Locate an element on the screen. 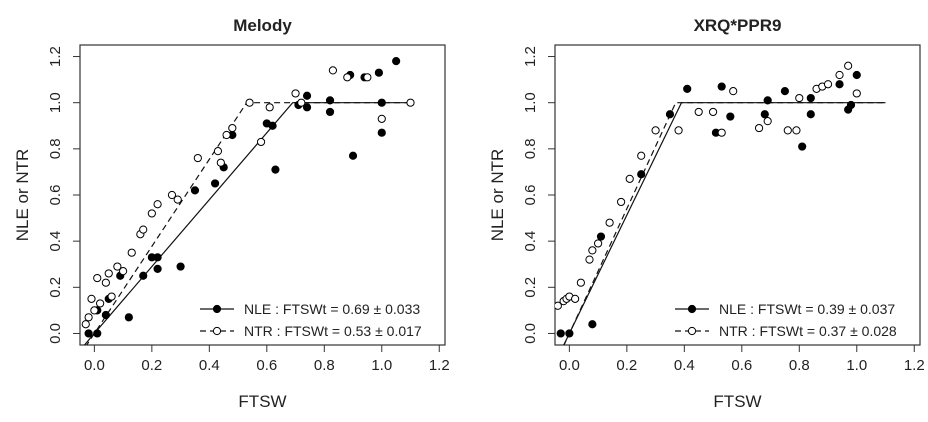 This screenshot has height=422, width=928. xrq-x-tick-label: 0.8 is located at coordinates (799, 365).